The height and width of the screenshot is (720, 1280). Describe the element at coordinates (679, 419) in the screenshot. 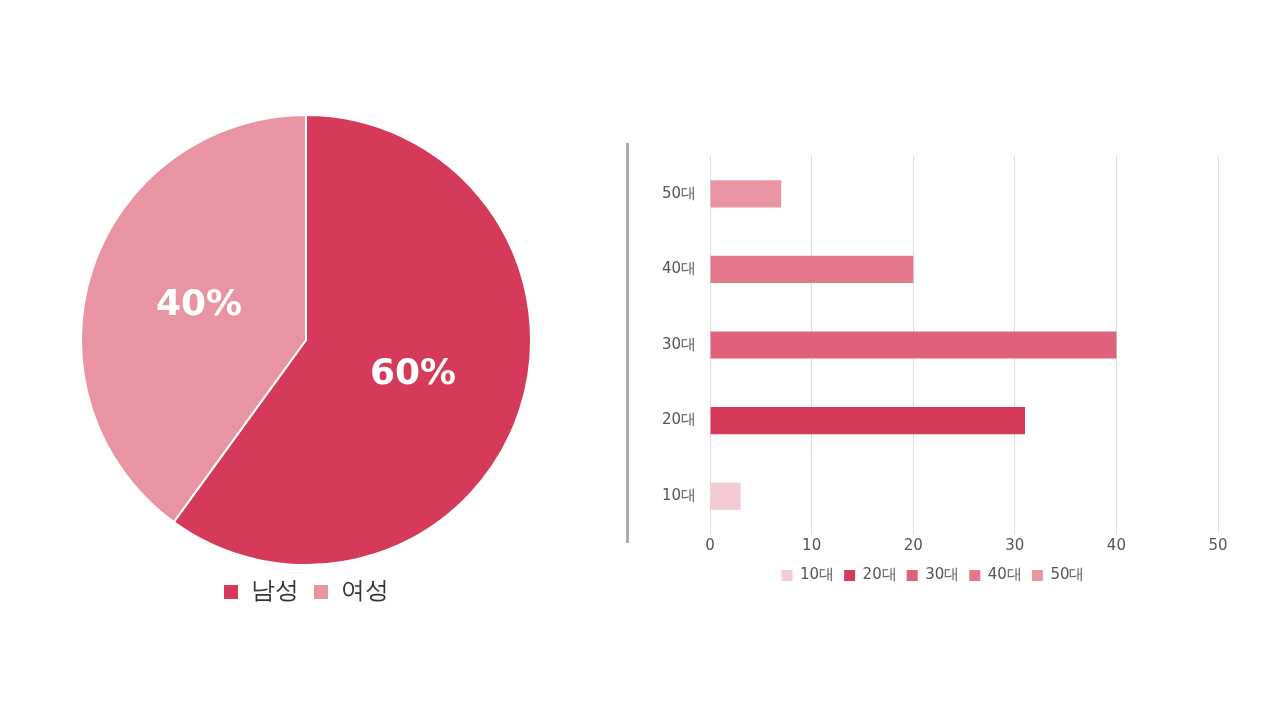

I see `y-tick-label: 20대` at that location.